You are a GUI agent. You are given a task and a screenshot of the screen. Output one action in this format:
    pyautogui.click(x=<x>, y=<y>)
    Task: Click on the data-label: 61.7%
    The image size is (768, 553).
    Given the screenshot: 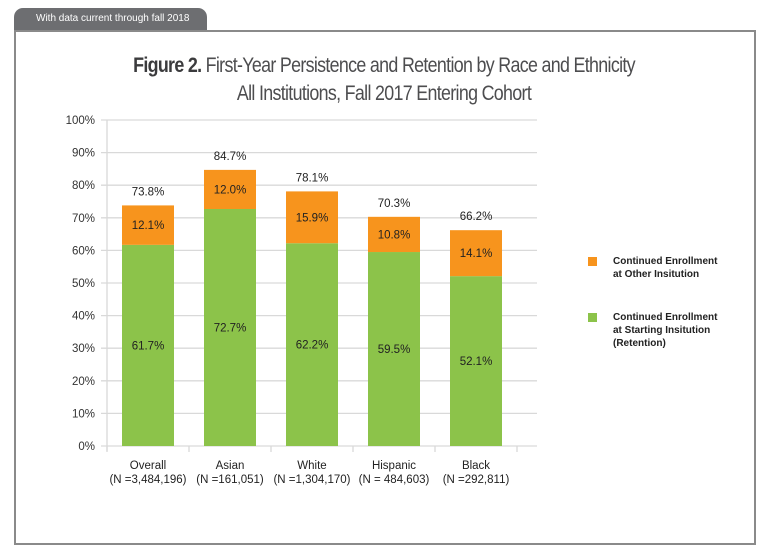 What is the action you would take?
    pyautogui.click(x=148, y=346)
    